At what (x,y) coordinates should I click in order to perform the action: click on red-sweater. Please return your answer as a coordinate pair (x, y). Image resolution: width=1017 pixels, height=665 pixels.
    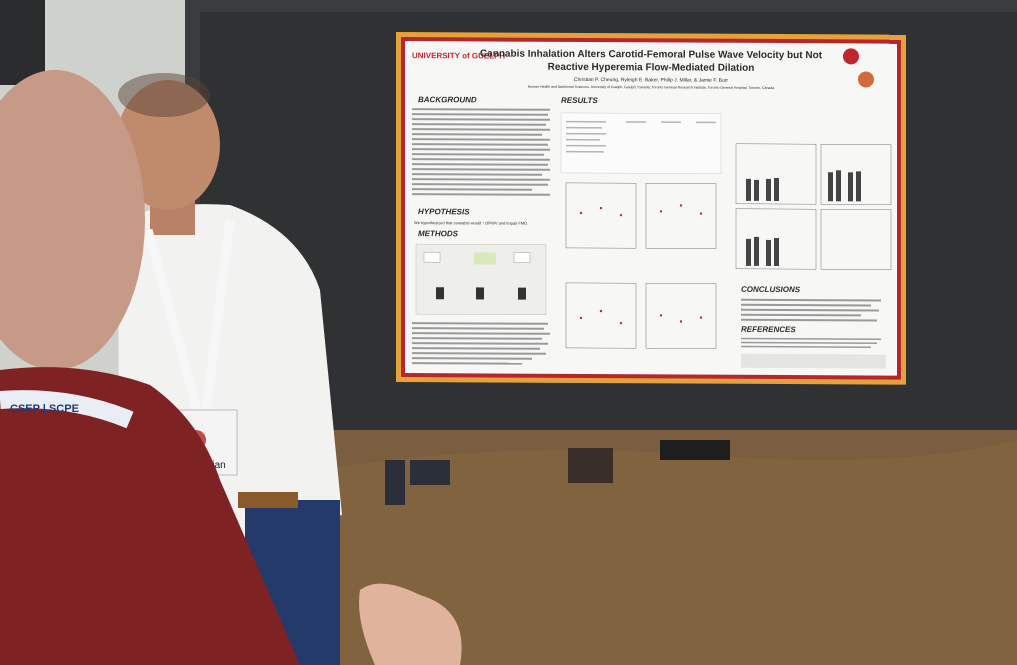
    Looking at the image, I should click on (150, 516).